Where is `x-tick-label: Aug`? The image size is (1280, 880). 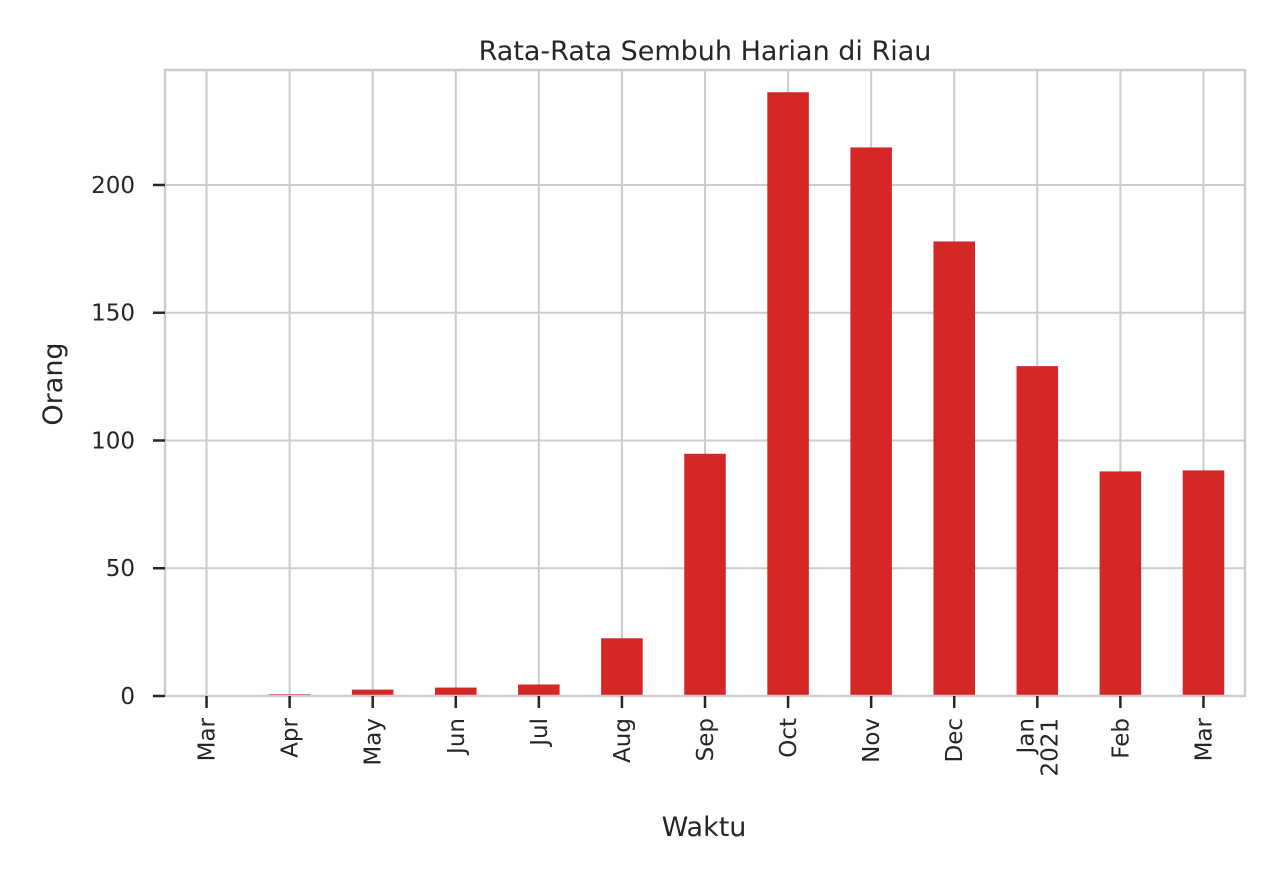
x-tick-label: Aug is located at coordinates (623, 740).